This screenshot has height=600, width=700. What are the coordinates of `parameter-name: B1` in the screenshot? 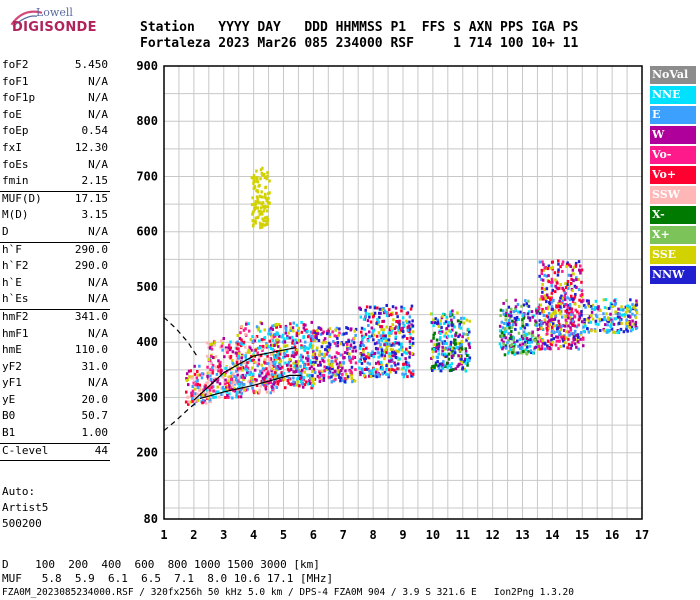 It's located at (9, 433).